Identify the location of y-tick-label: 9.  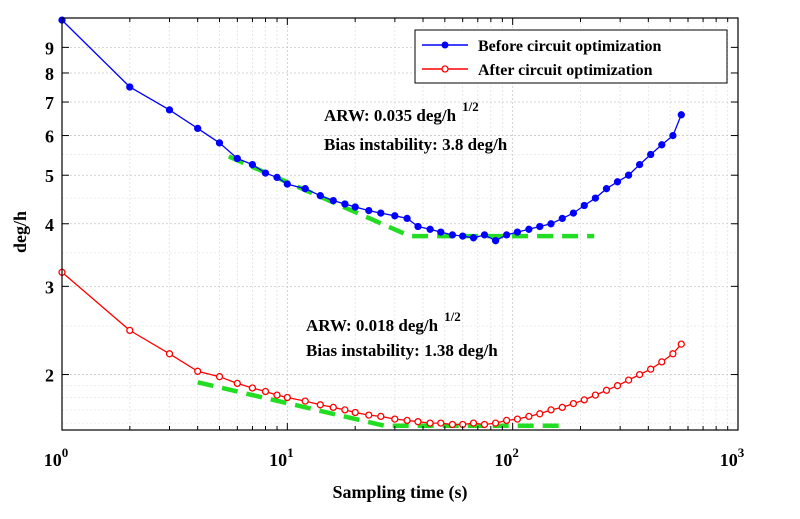
(49, 48).